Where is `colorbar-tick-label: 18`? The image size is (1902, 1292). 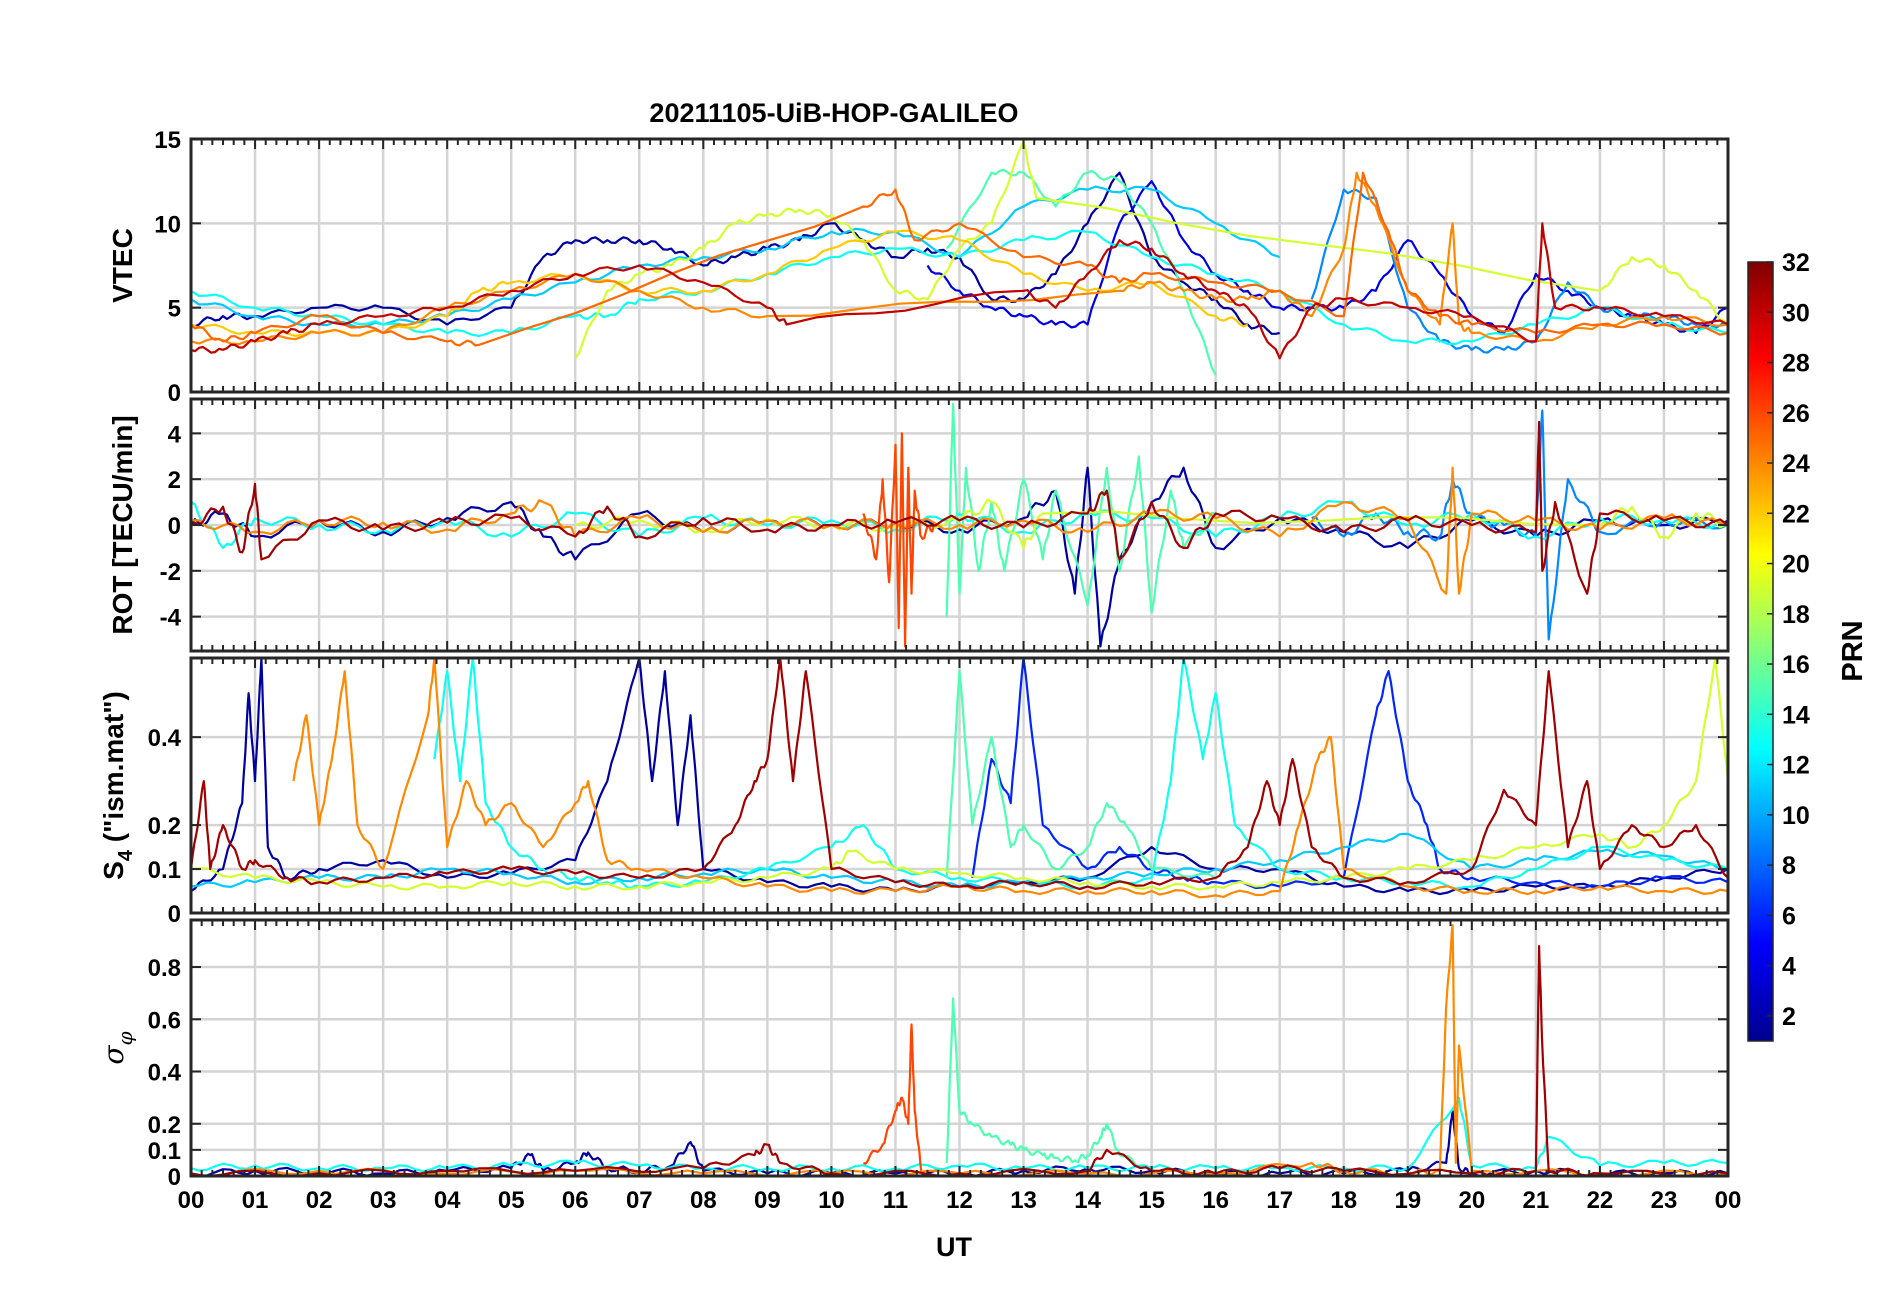
colorbar-tick-label: 18 is located at coordinates (1796, 615).